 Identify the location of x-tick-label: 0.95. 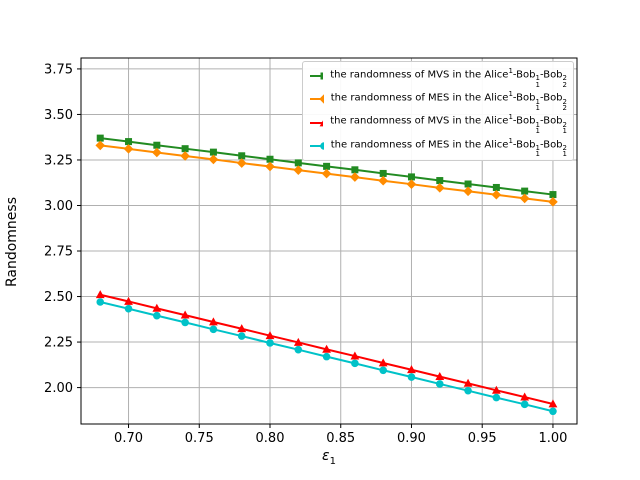
(482, 438).